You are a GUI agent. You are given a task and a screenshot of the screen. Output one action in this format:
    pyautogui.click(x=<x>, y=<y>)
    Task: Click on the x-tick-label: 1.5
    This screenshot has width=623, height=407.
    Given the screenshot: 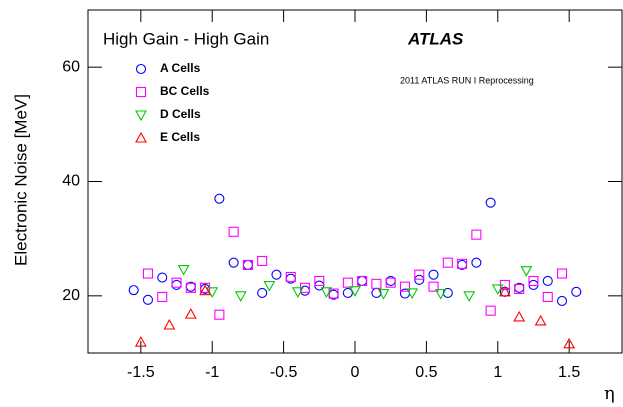 What is the action you would take?
    pyautogui.click(x=569, y=372)
    